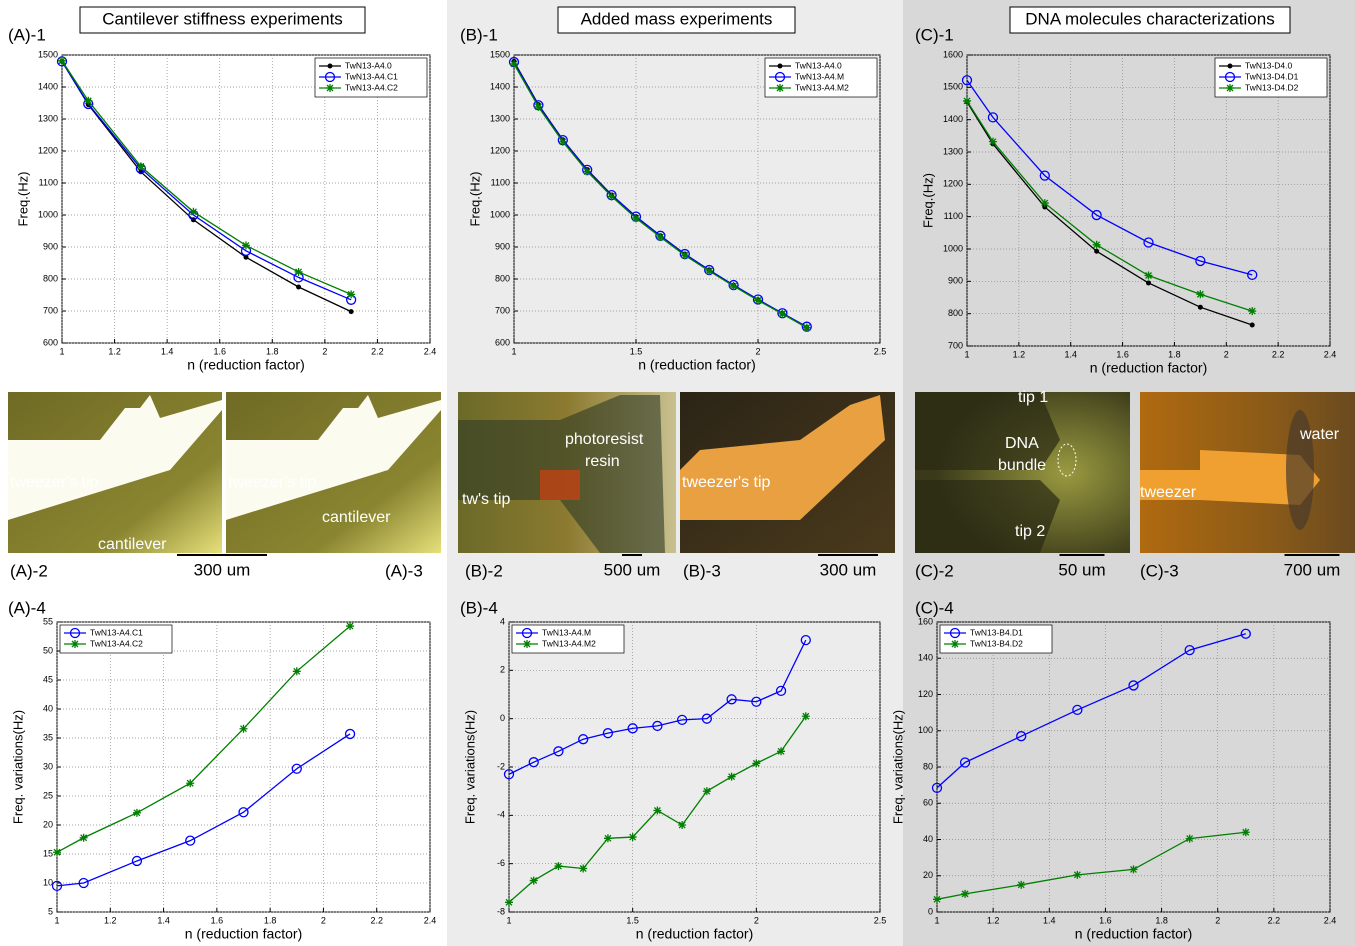 This screenshot has width=1355, height=946. Describe the element at coordinates (996, 632) in the screenshot. I see `legend-label: TwN13-B4.D1` at that location.